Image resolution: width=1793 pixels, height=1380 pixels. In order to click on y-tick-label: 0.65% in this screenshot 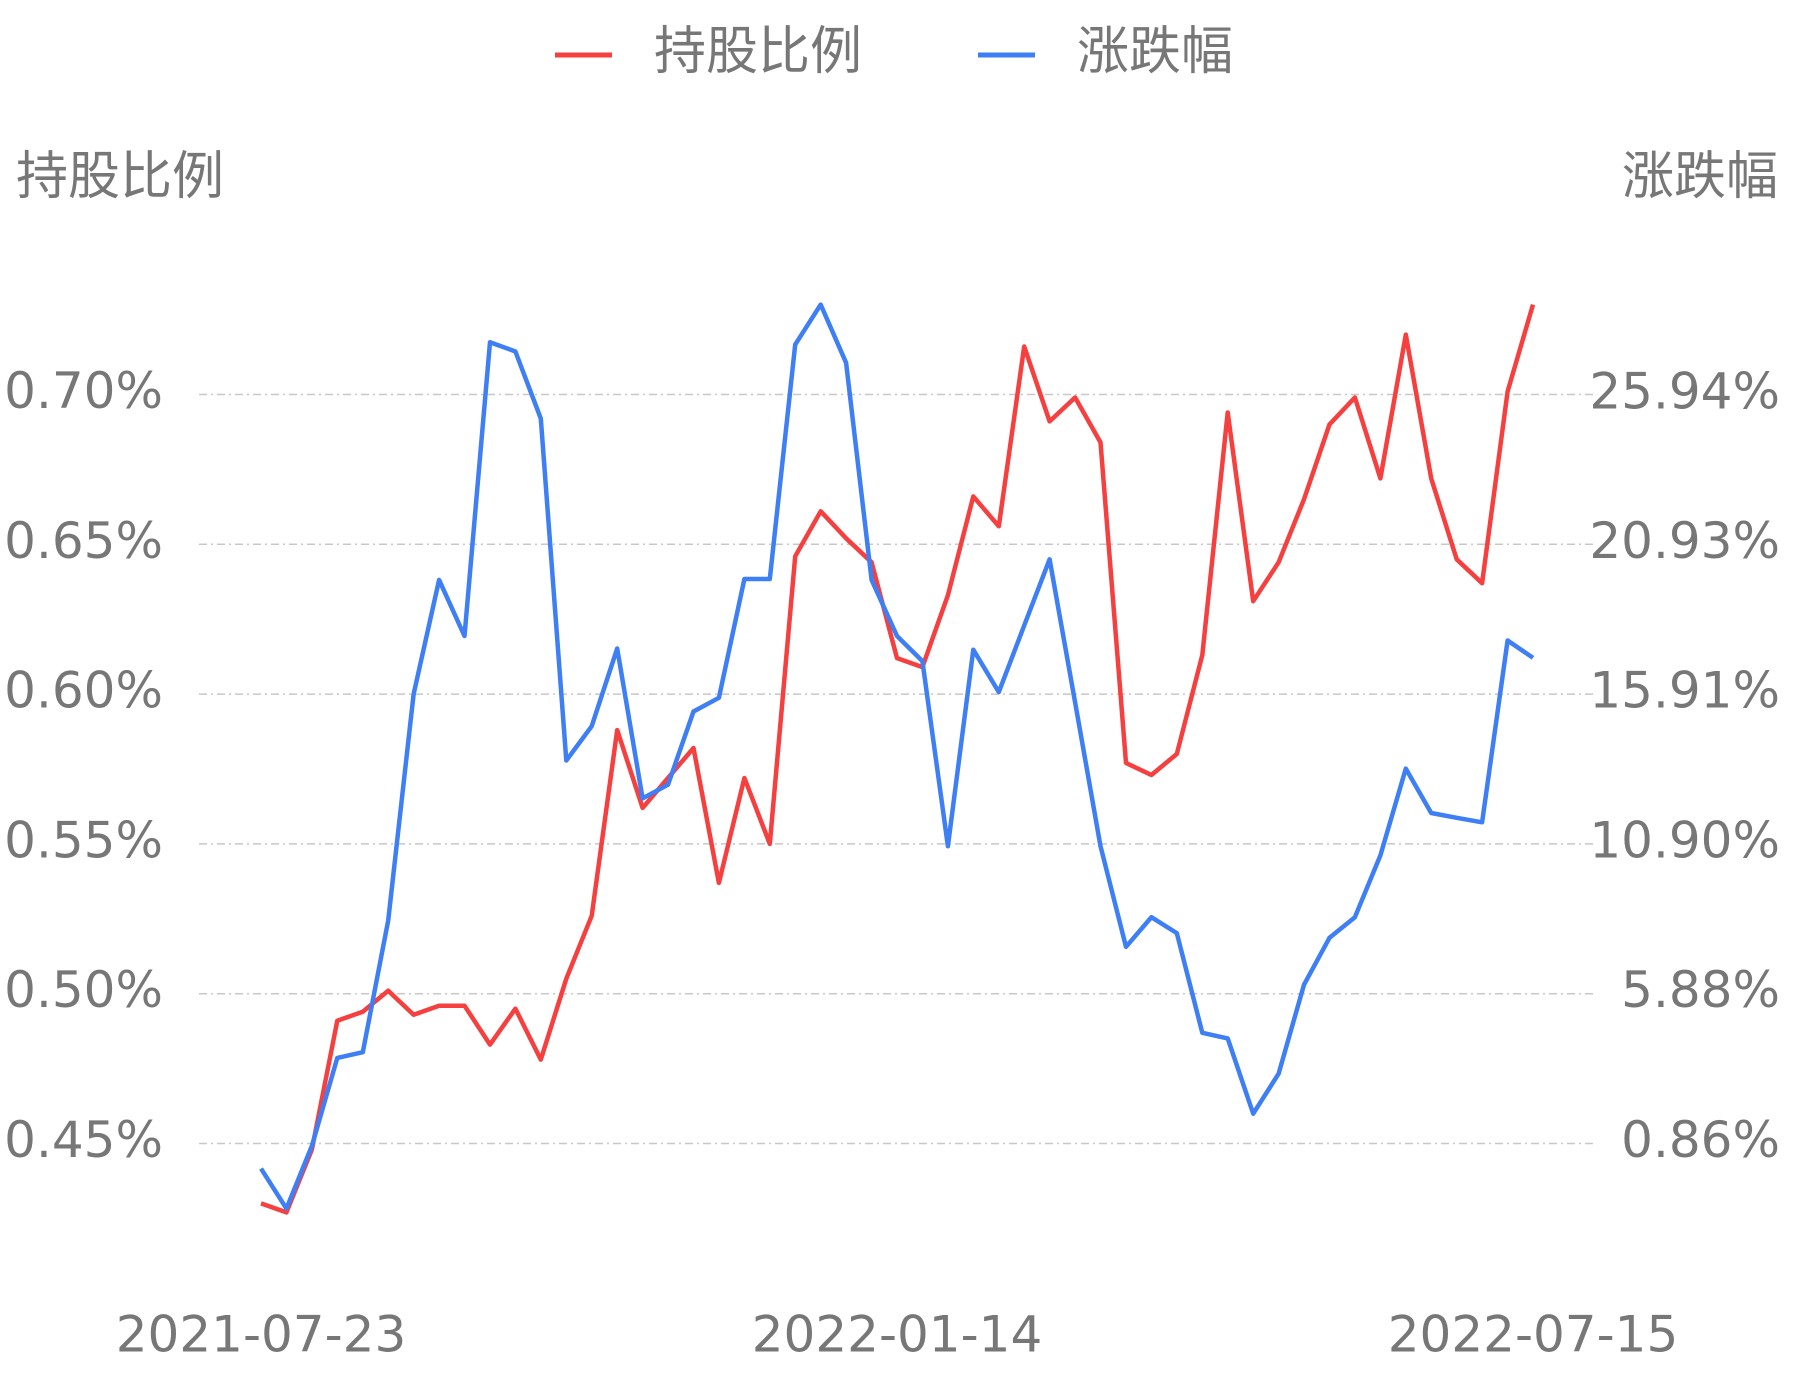, I will do `click(83, 541)`.